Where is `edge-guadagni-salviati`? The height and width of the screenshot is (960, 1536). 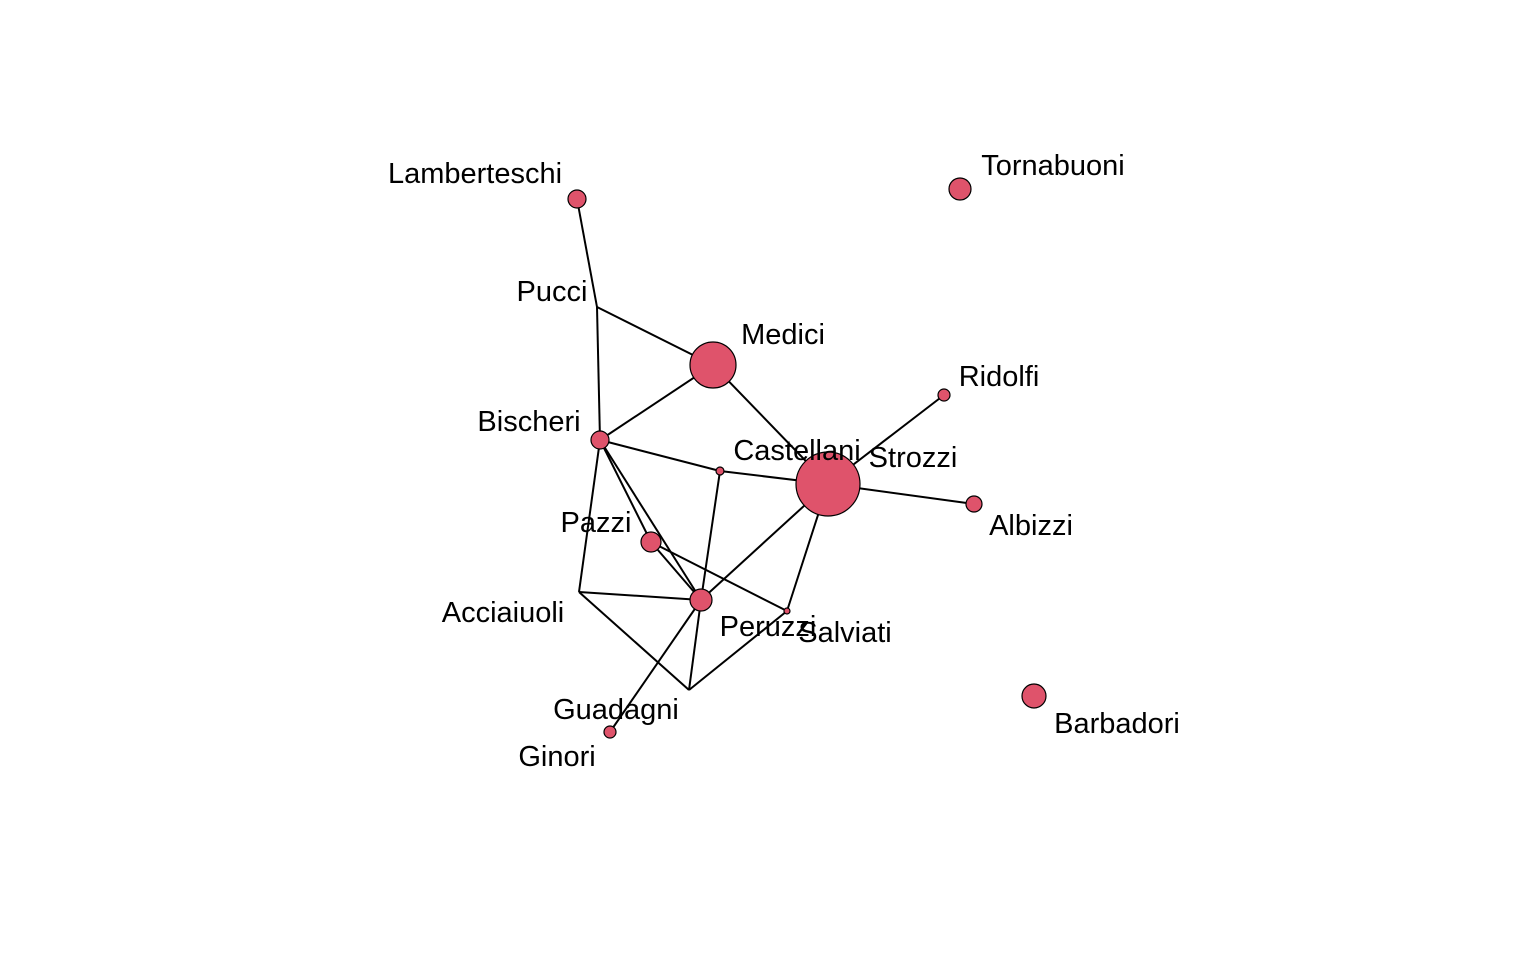 edge-guadagni-salviati is located at coordinates (738, 650).